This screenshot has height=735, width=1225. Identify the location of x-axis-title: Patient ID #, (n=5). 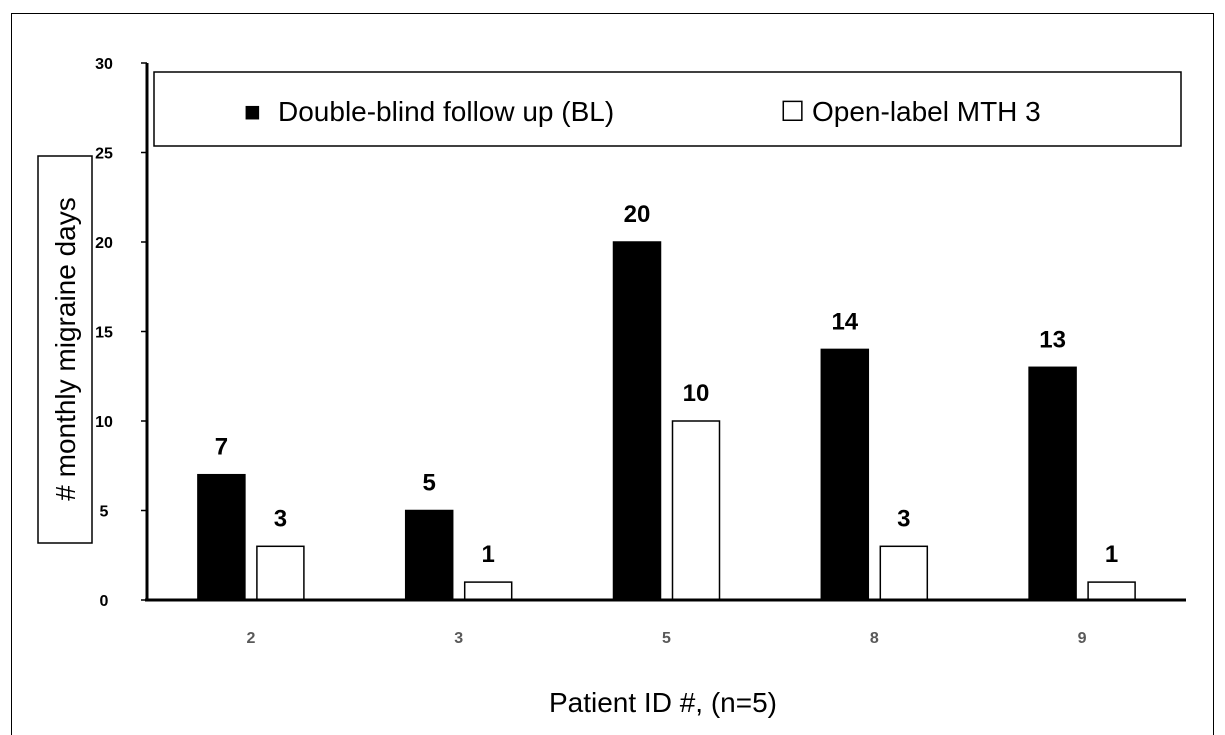
(663, 702).